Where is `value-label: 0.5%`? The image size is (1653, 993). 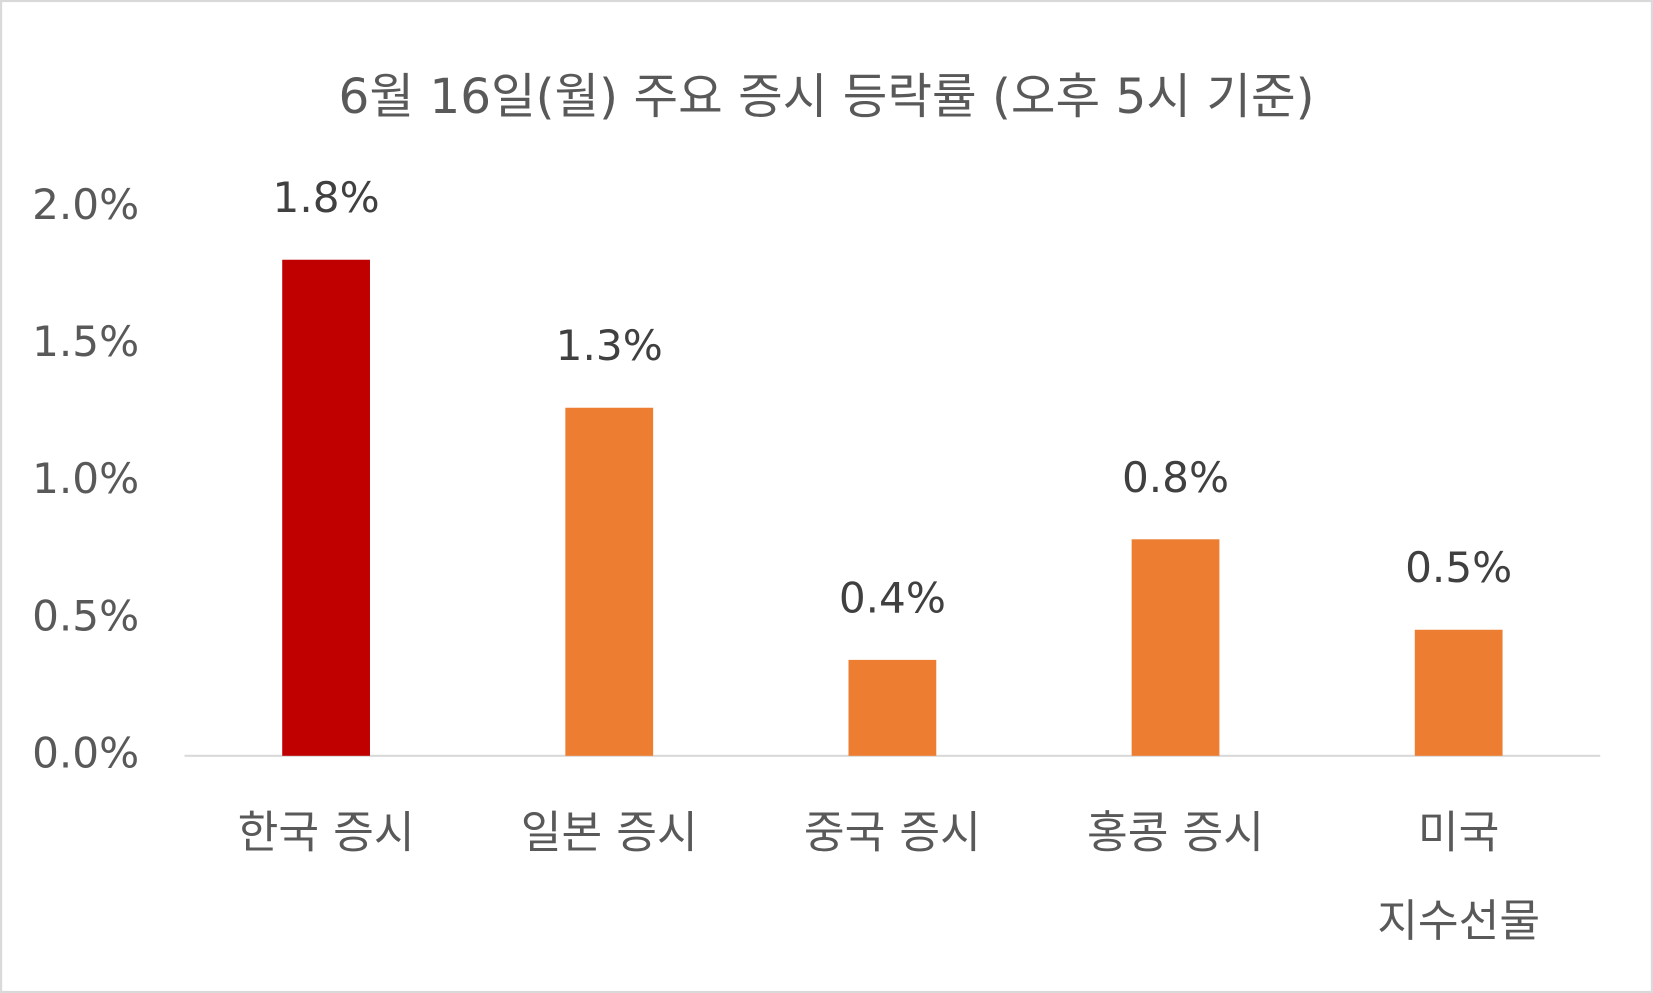
value-label: 0.5% is located at coordinates (1458, 567).